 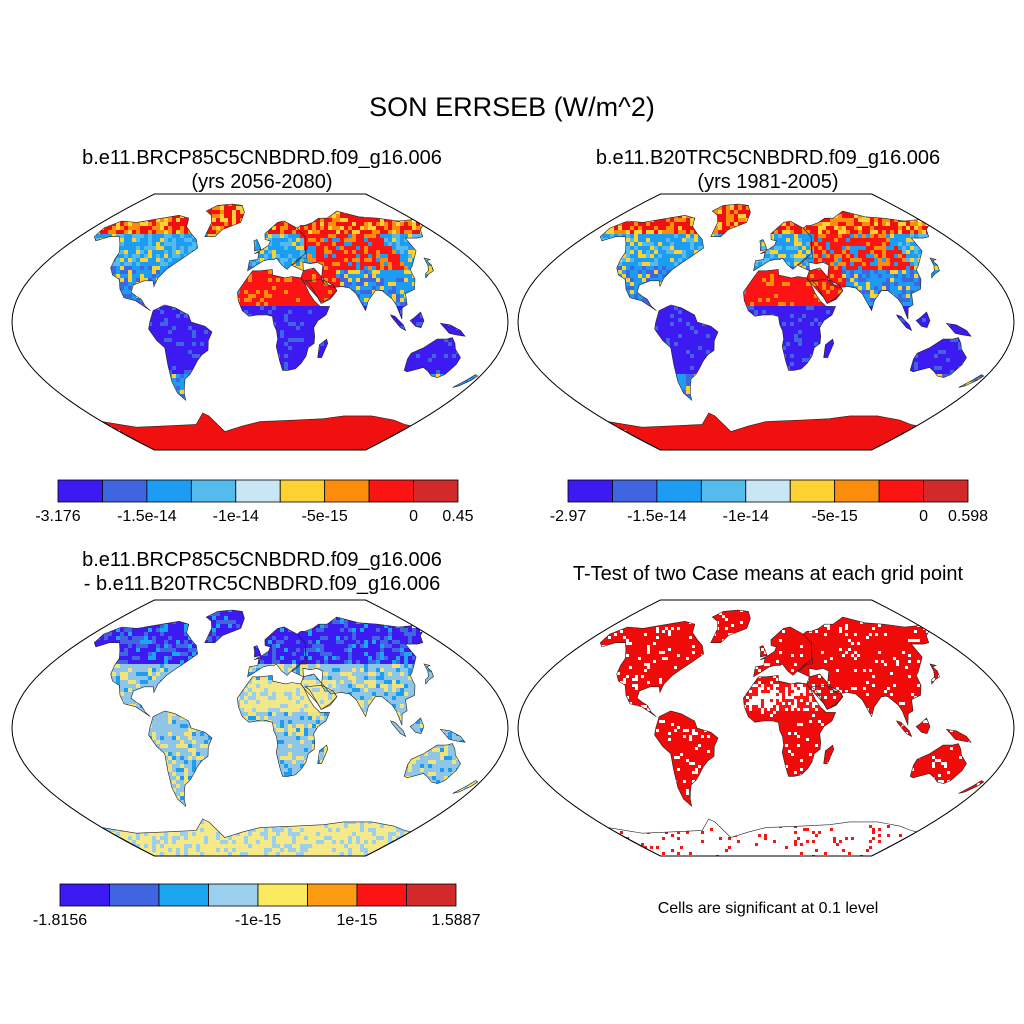 I want to click on colorbar-difference: -1.8156 -1e-15 1e-15 1.5887, so click(x=257, y=906).